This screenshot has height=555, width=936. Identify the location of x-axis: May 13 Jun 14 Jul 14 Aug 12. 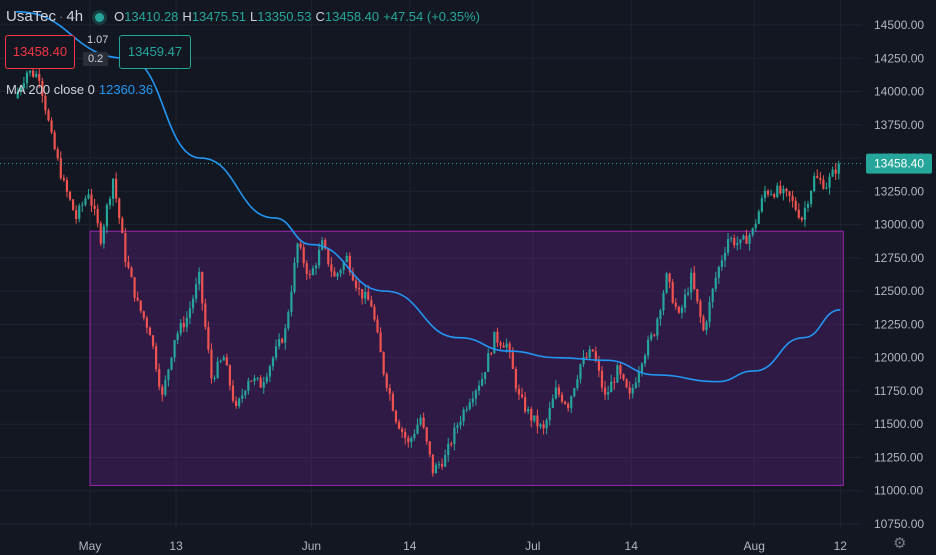
(463, 546).